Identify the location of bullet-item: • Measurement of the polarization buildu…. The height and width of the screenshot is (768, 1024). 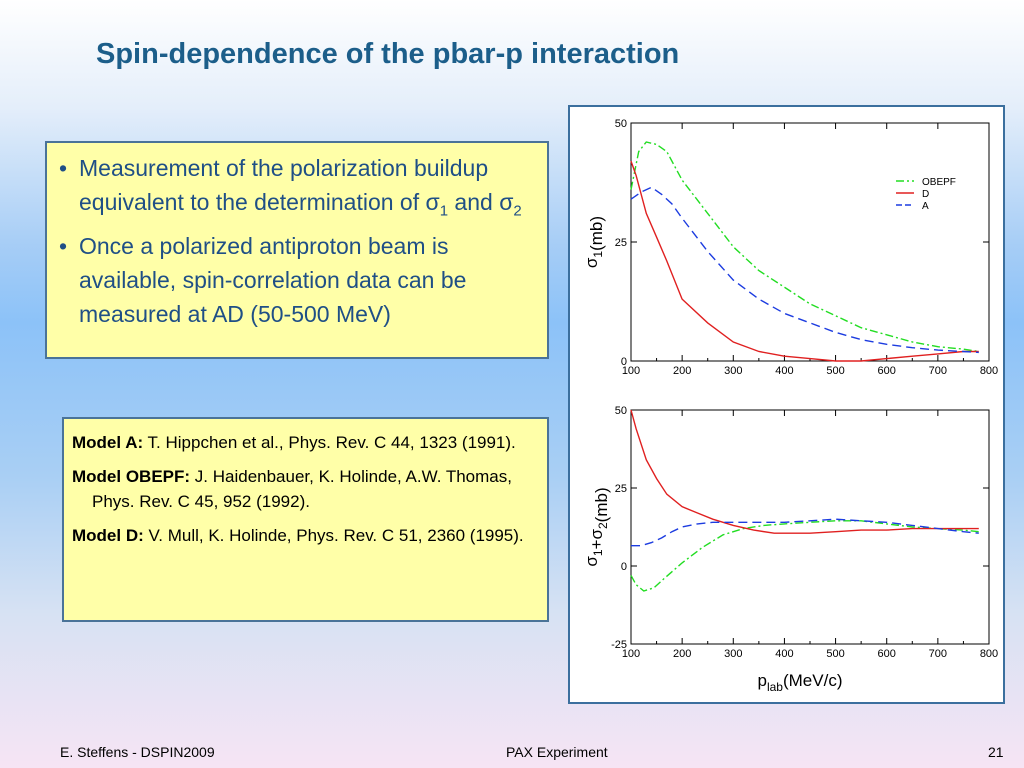
(297, 190).